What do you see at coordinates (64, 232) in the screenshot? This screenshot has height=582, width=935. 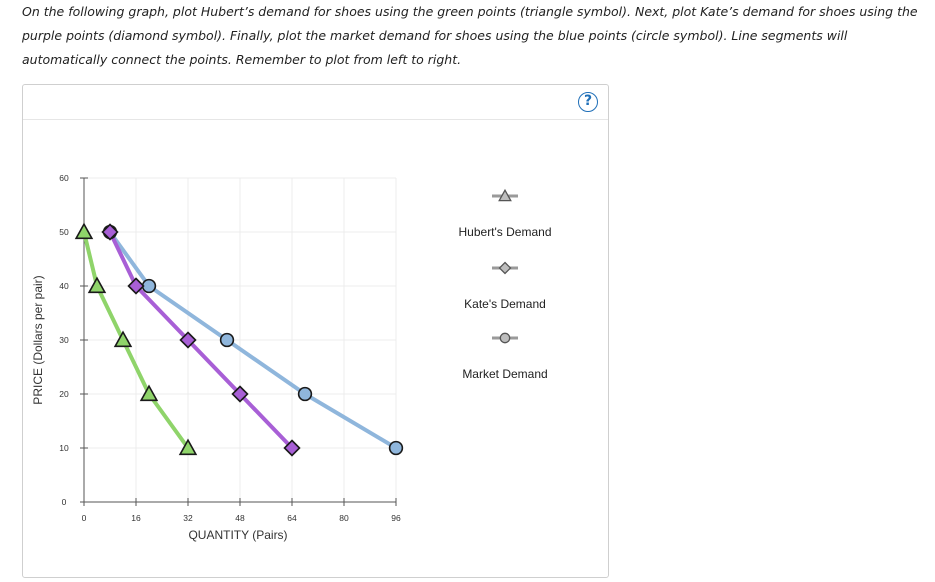 I see `y-tick-label: 50` at bounding box center [64, 232].